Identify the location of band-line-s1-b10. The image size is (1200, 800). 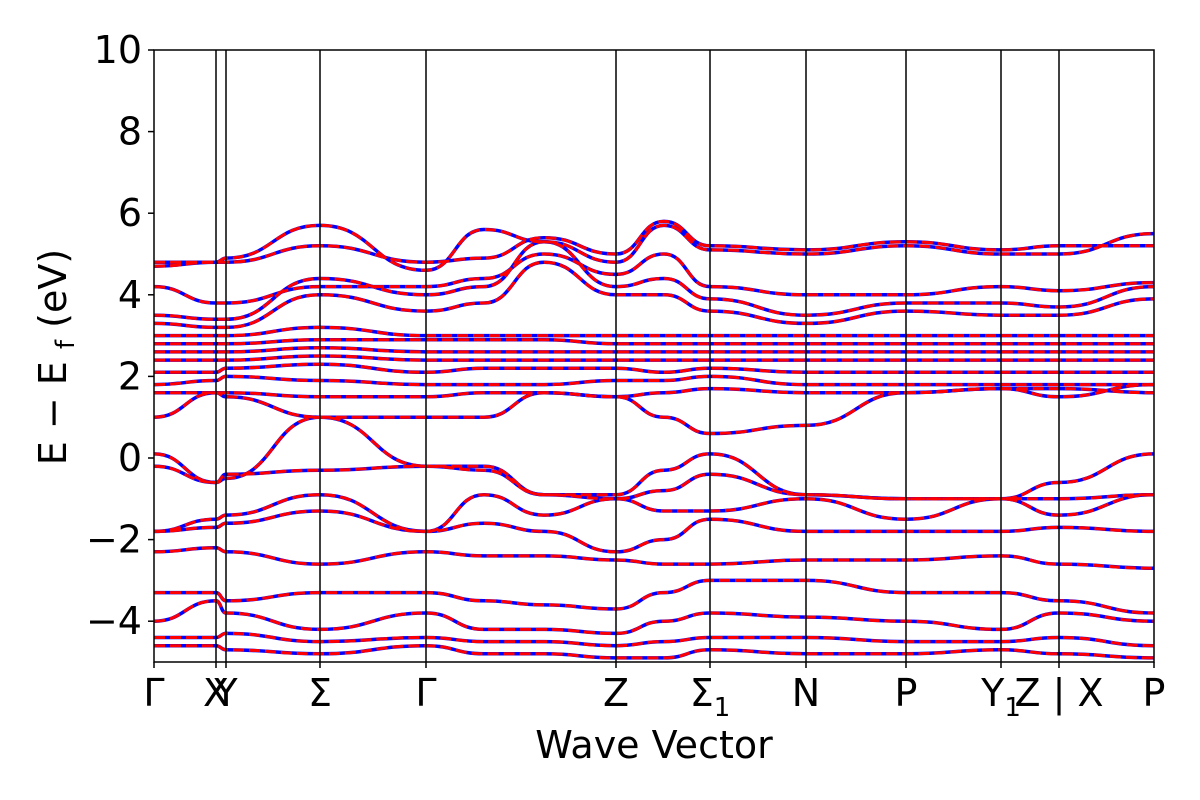
(654, 380).